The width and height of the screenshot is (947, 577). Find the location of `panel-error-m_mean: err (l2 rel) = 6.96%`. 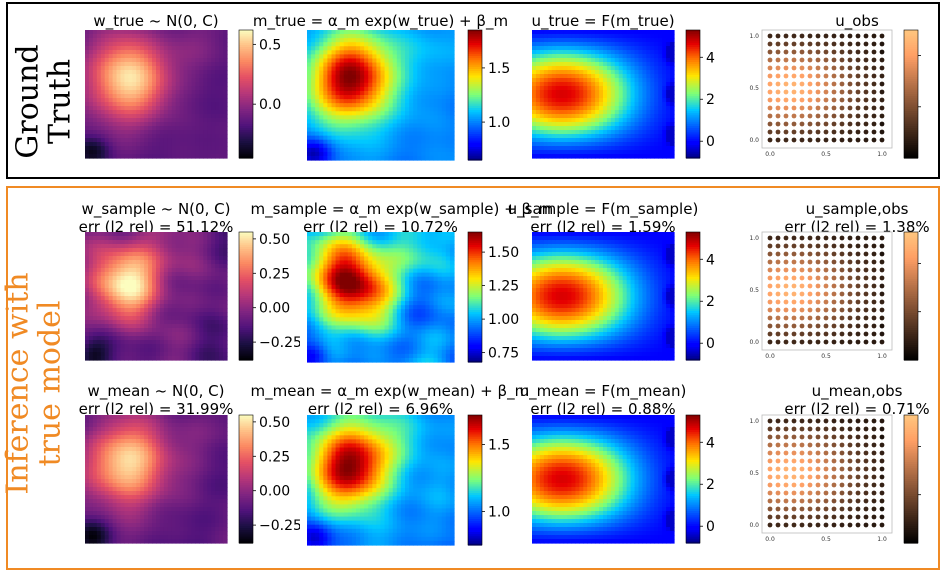

panel-error-m_mean: err (l2 rel) = 6.96% is located at coordinates (380, 409).